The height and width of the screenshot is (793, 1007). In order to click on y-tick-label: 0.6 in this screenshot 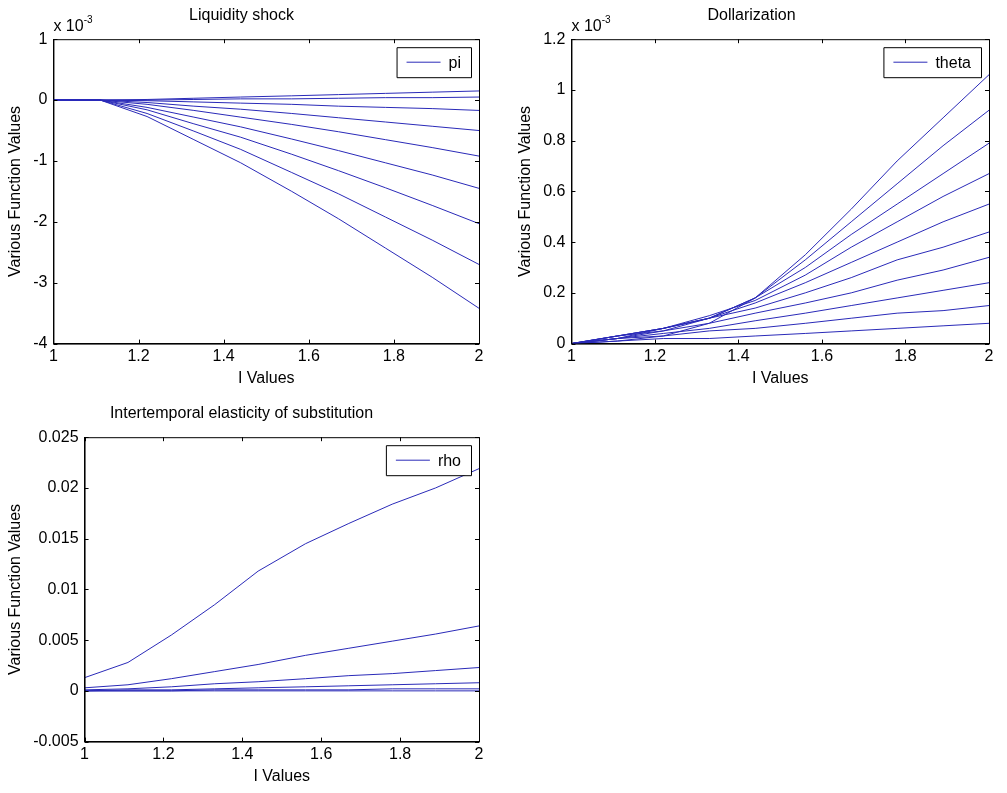, I will do `click(554, 190)`.